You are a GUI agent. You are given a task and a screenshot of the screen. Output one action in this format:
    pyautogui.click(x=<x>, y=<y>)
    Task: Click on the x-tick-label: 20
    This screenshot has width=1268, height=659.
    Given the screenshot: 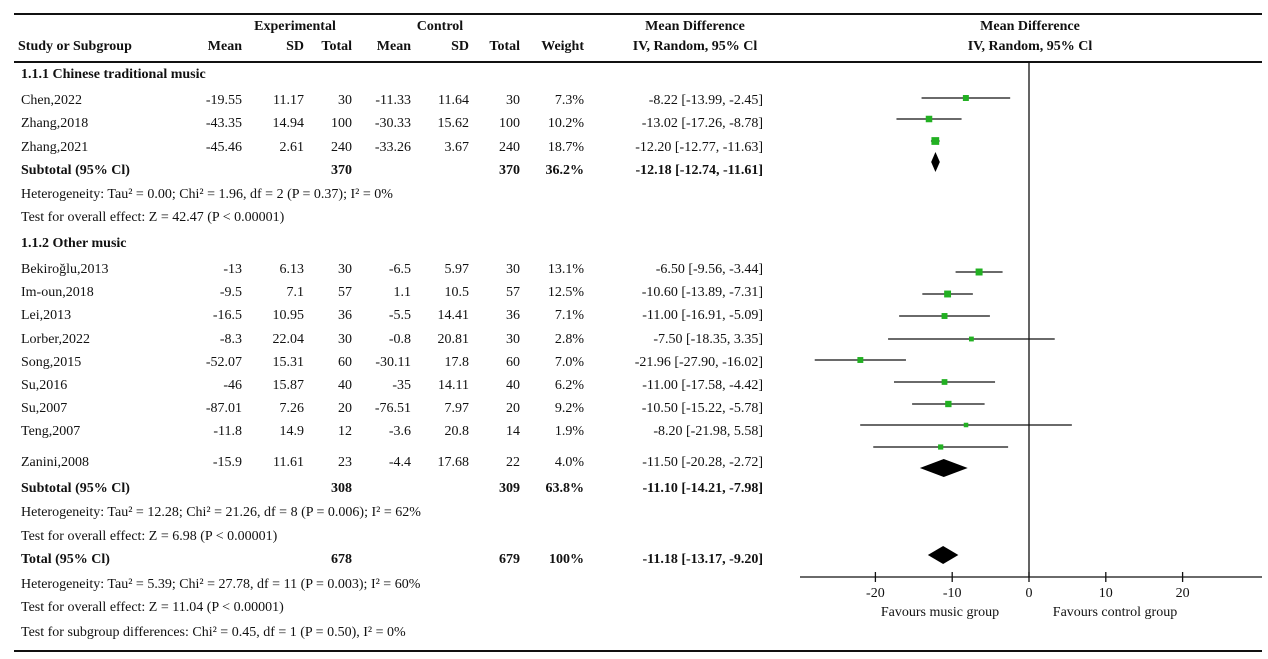 What is the action you would take?
    pyautogui.click(x=1182, y=593)
    